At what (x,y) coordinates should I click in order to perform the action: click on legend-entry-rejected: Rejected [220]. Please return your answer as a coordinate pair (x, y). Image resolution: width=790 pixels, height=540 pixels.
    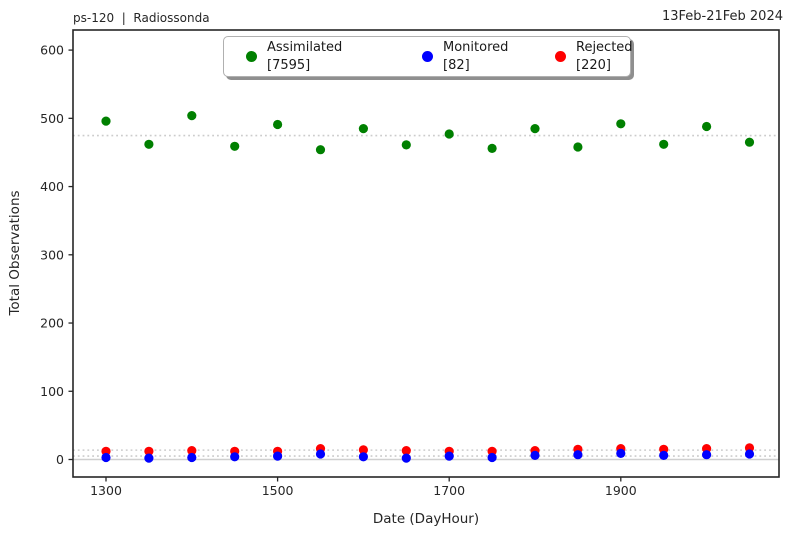
    Looking at the image, I should click on (594, 56).